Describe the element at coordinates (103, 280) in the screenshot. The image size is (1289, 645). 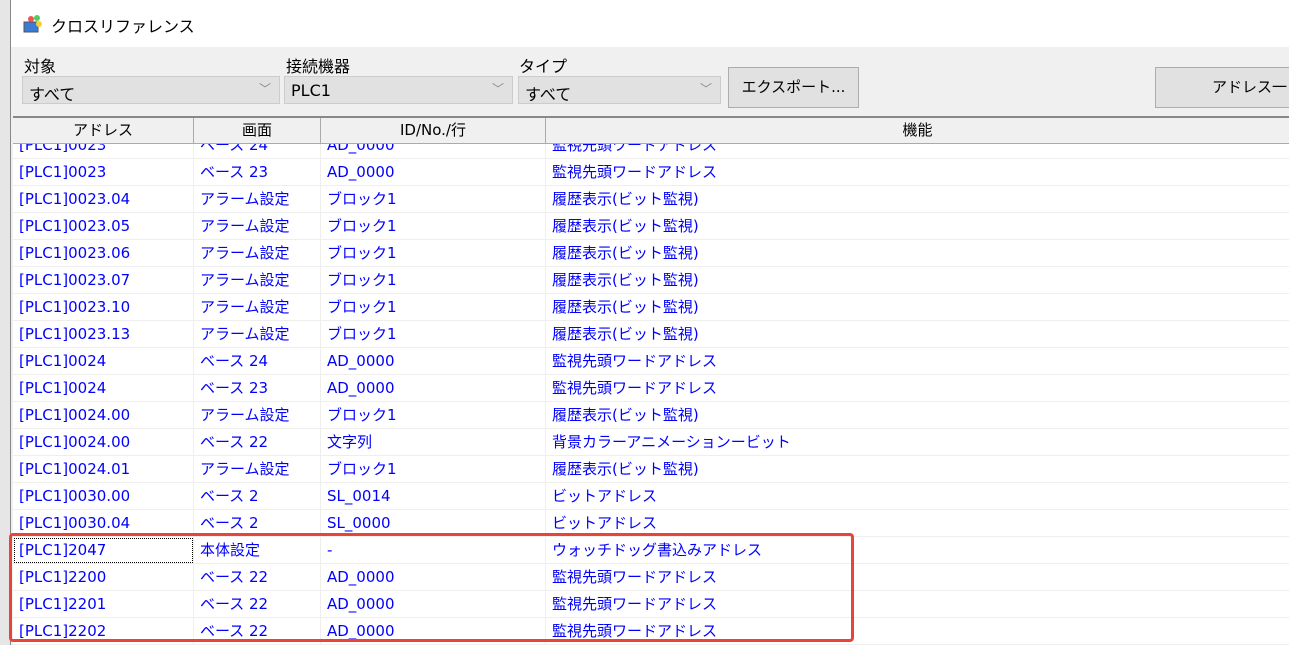
I see `table-cell: [PLC1]0023.07` at that location.